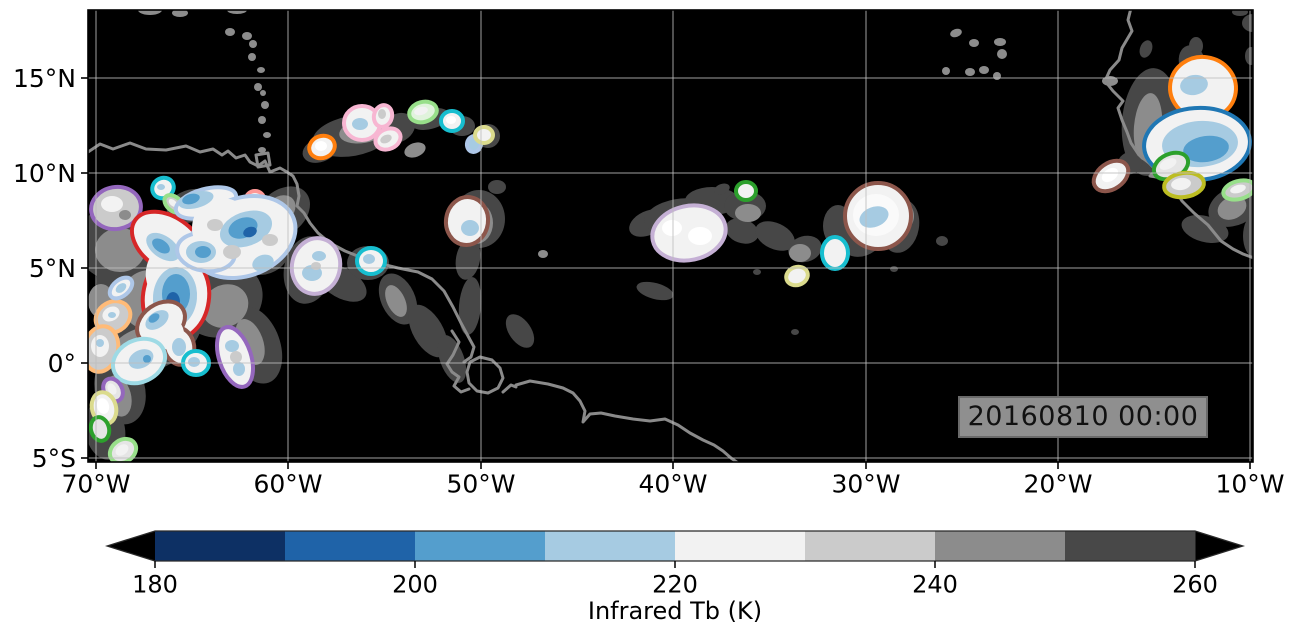 Image resolution: width=1297 pixels, height=640 pixels. What do you see at coordinates (865, 483) in the screenshot?
I see `x-tick-label: 30°W` at bounding box center [865, 483].